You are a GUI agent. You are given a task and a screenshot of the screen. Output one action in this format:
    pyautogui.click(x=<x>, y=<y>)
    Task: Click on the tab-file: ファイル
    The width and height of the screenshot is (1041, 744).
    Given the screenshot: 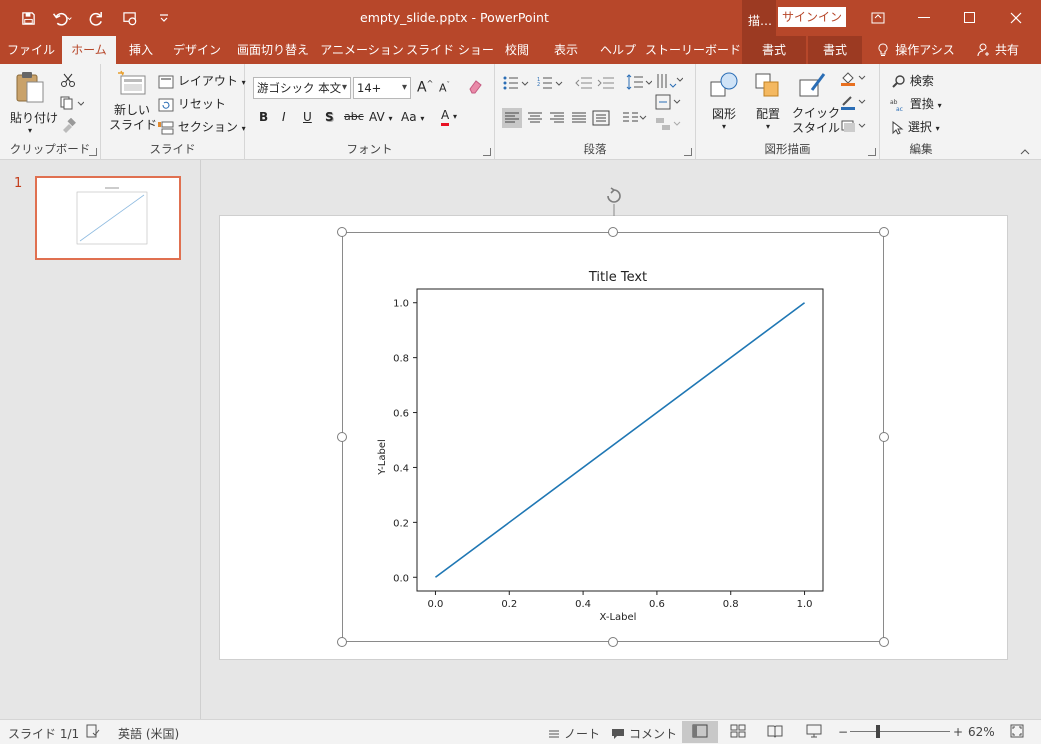 What is the action you would take?
    pyautogui.click(x=30, y=50)
    